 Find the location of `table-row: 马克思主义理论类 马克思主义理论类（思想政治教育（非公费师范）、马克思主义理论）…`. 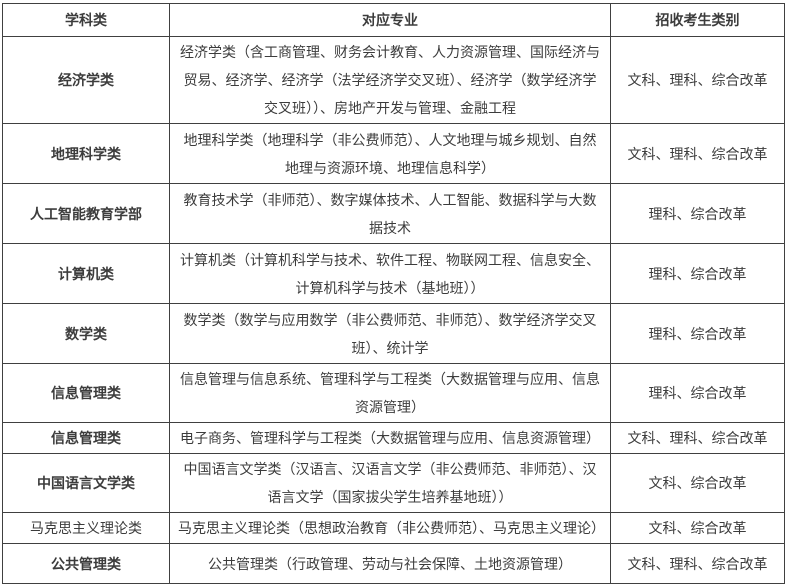

table-row: 马克思主义理论类 马克思主义理论类（思想政治教育（非公费师范）、马克思主义理论）… is located at coordinates (393, 528).